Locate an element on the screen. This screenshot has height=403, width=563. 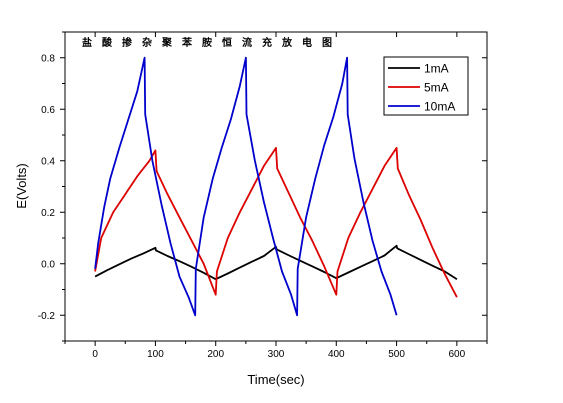
y-tick-label: 0.4 is located at coordinates (48, 161).